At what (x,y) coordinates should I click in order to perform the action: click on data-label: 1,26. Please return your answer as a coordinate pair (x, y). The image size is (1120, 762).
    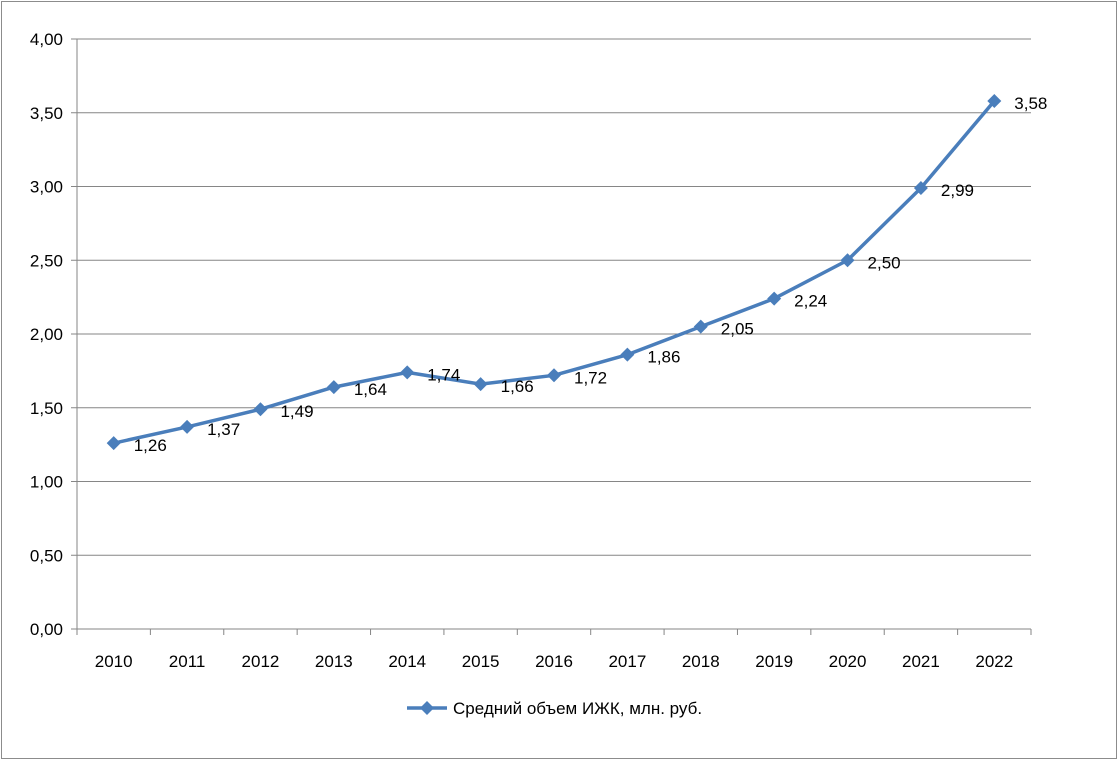
    Looking at the image, I should click on (150, 445).